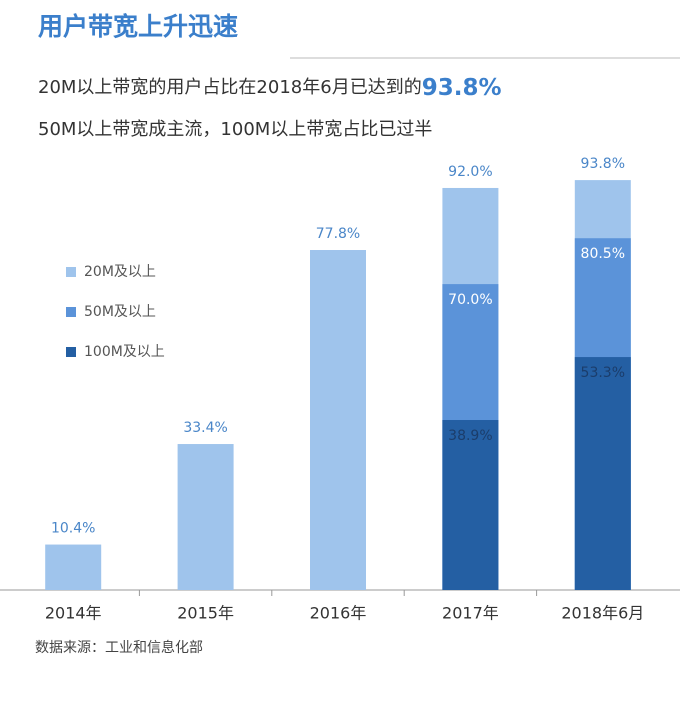 The width and height of the screenshot is (680, 702). I want to click on value-label: 33.4%, so click(205, 428).